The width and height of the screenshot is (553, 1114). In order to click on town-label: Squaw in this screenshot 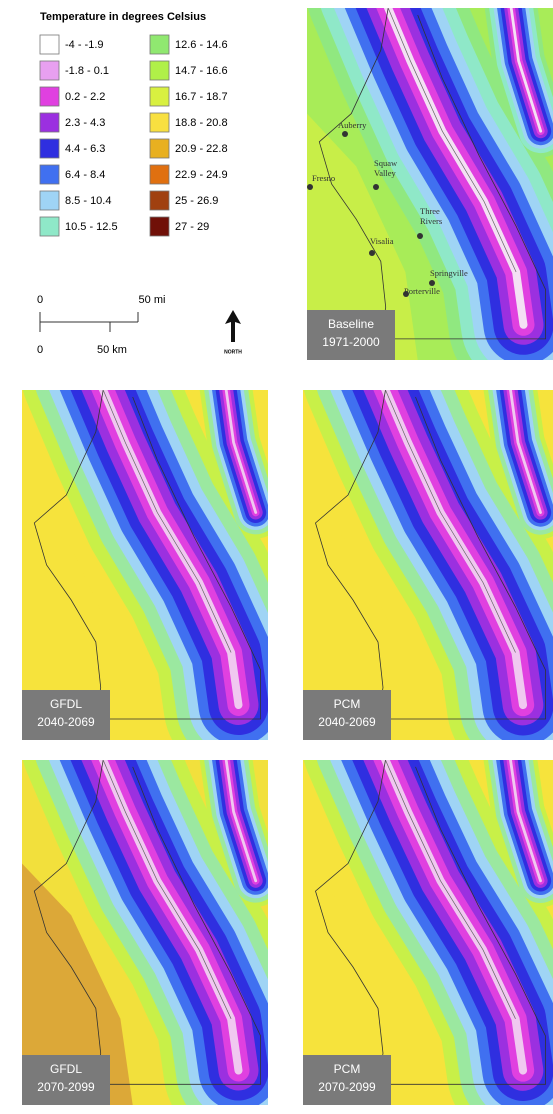, I will do `click(386, 163)`.